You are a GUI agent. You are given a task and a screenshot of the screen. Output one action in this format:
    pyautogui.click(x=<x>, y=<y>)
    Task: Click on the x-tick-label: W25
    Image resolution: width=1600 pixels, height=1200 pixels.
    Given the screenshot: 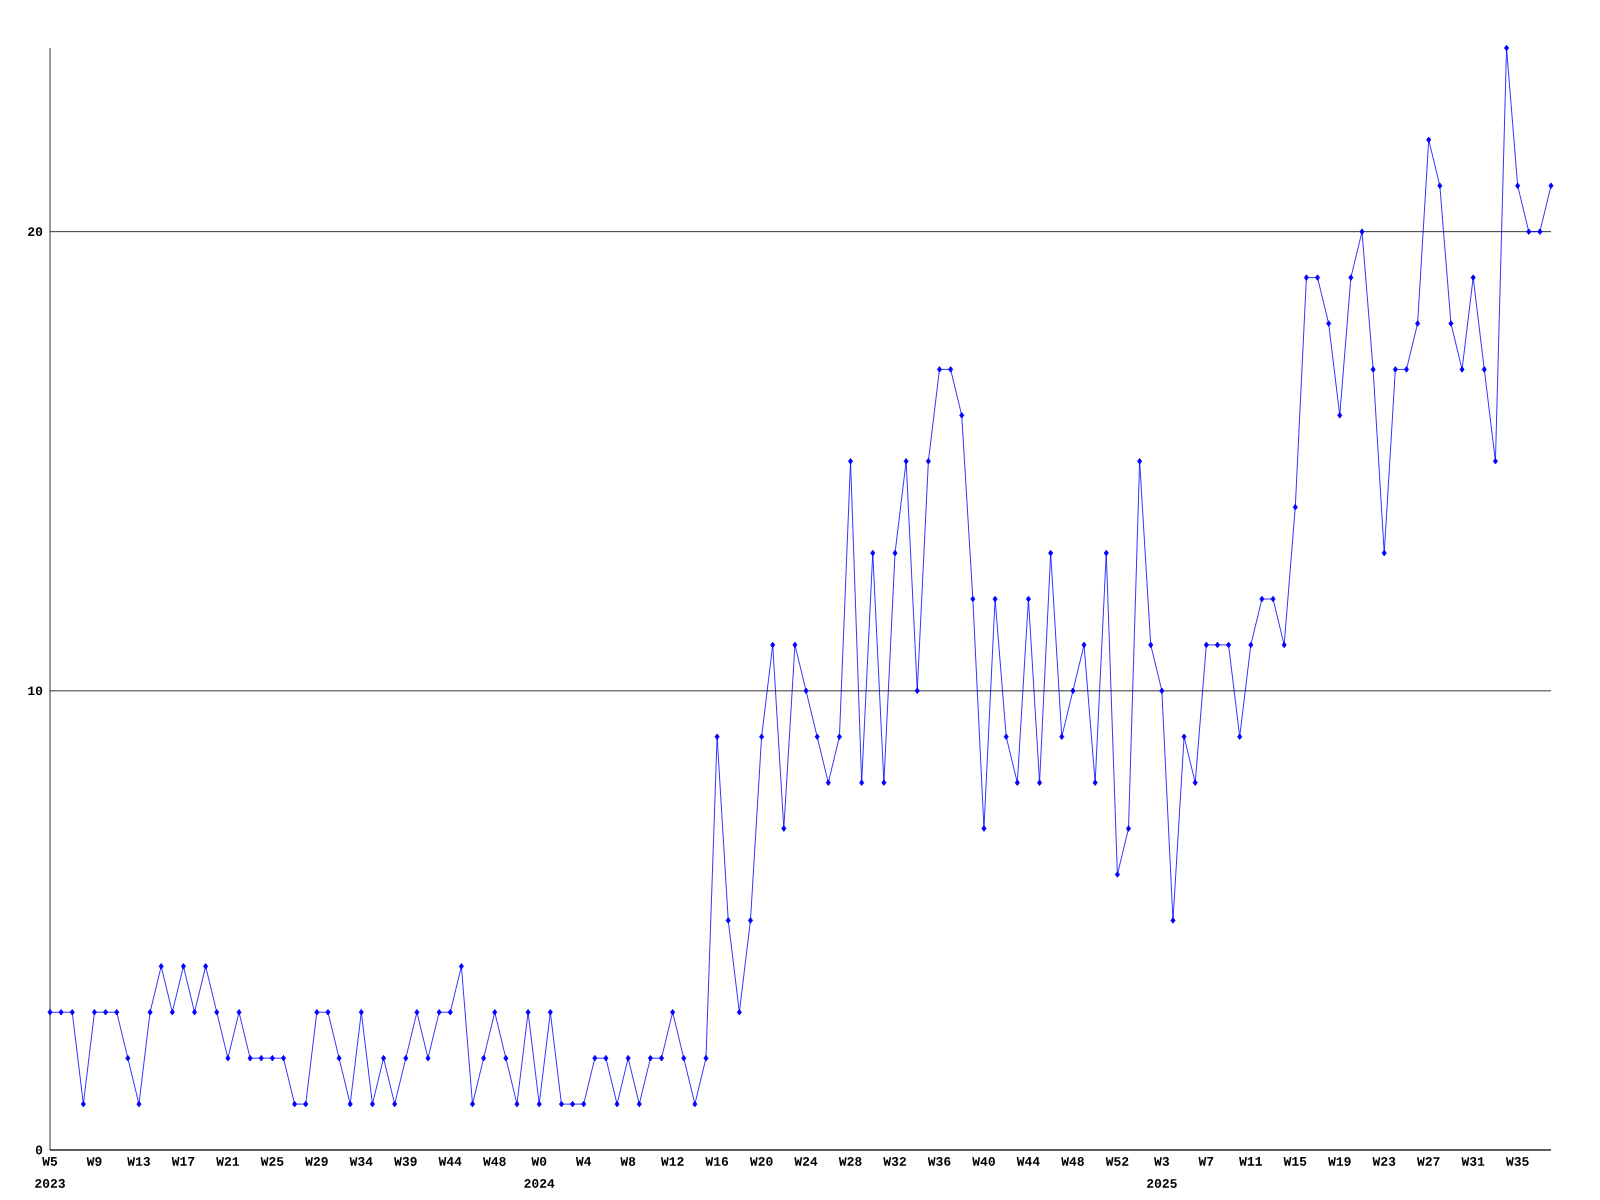 What is the action you would take?
    pyautogui.click(x=272, y=1161)
    